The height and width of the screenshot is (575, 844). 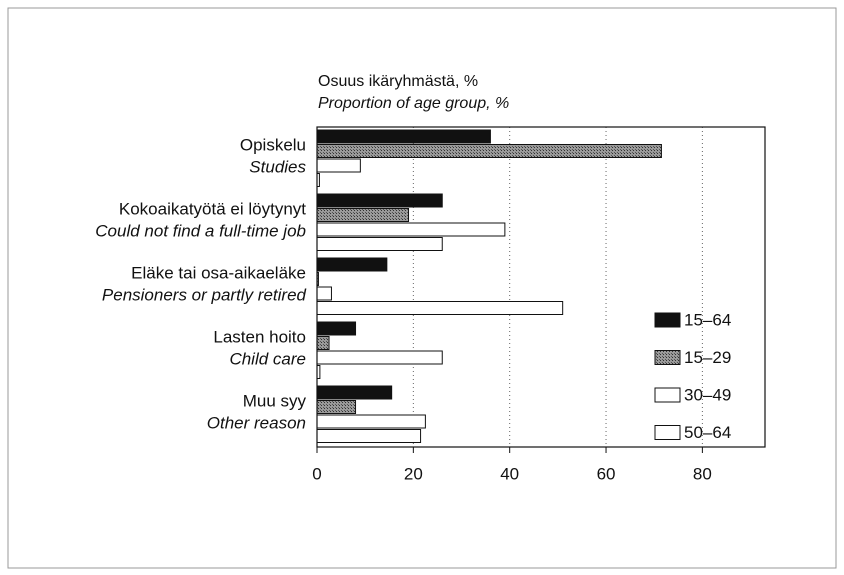 I want to click on x-tick-label: 0, so click(x=316, y=473).